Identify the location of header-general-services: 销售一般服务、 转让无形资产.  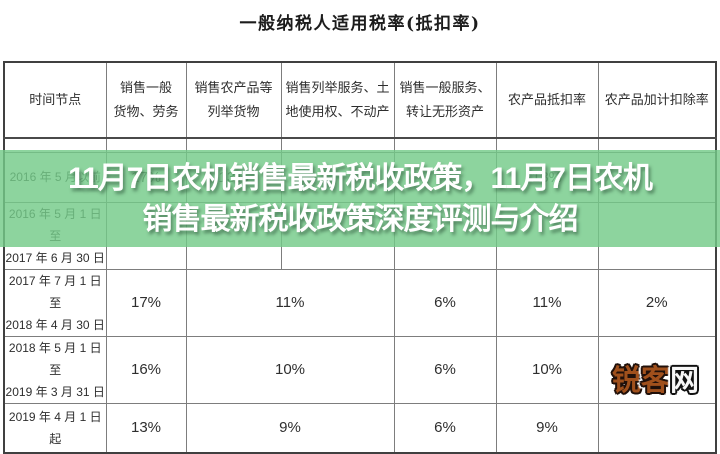
(445, 100).